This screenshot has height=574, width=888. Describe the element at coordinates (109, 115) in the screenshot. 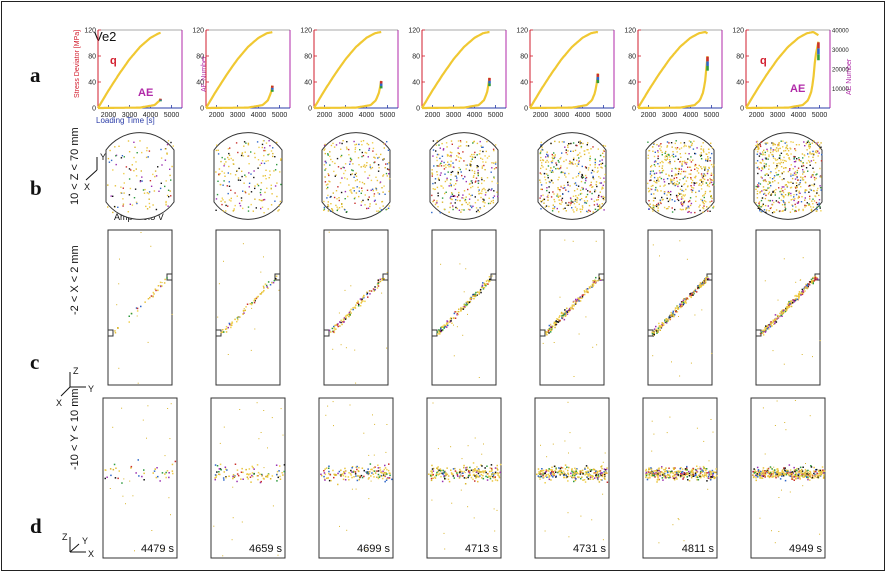

I see `time-tick-label: 2000` at that location.